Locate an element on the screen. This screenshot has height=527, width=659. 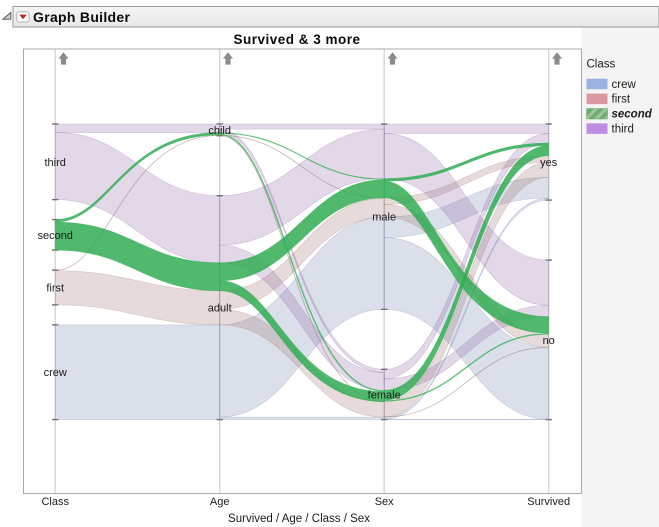
svg-text: yes is located at coordinates (549, 163).